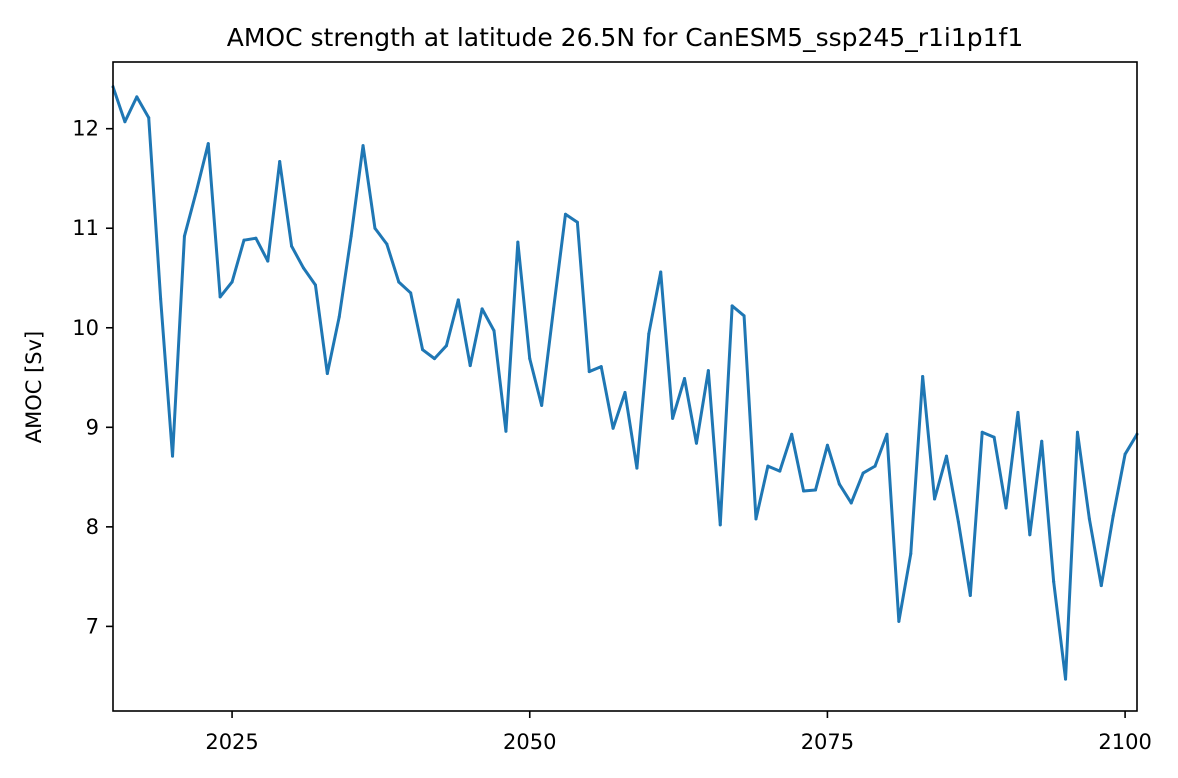 The width and height of the screenshot is (1178, 778). What do you see at coordinates (92, 626) in the screenshot?
I see `y-tick-label: 7` at bounding box center [92, 626].